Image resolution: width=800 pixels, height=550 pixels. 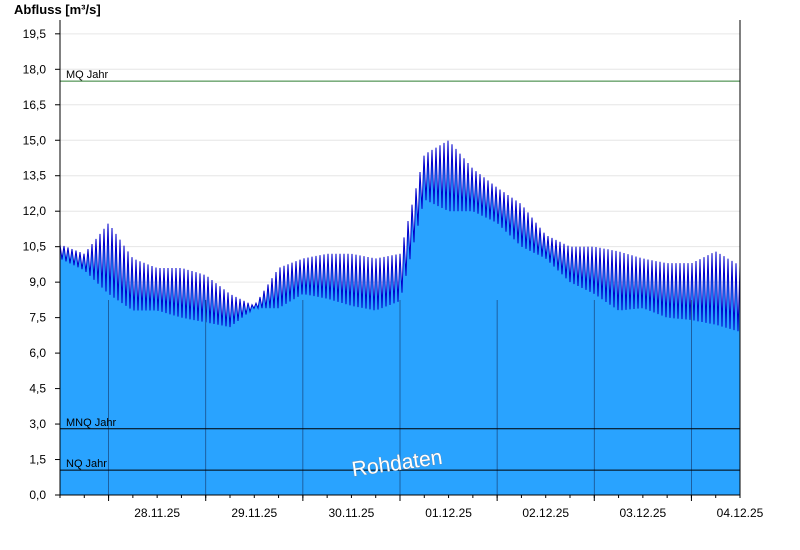 I want to click on y-tick-label: 3,0, so click(x=37, y=424).